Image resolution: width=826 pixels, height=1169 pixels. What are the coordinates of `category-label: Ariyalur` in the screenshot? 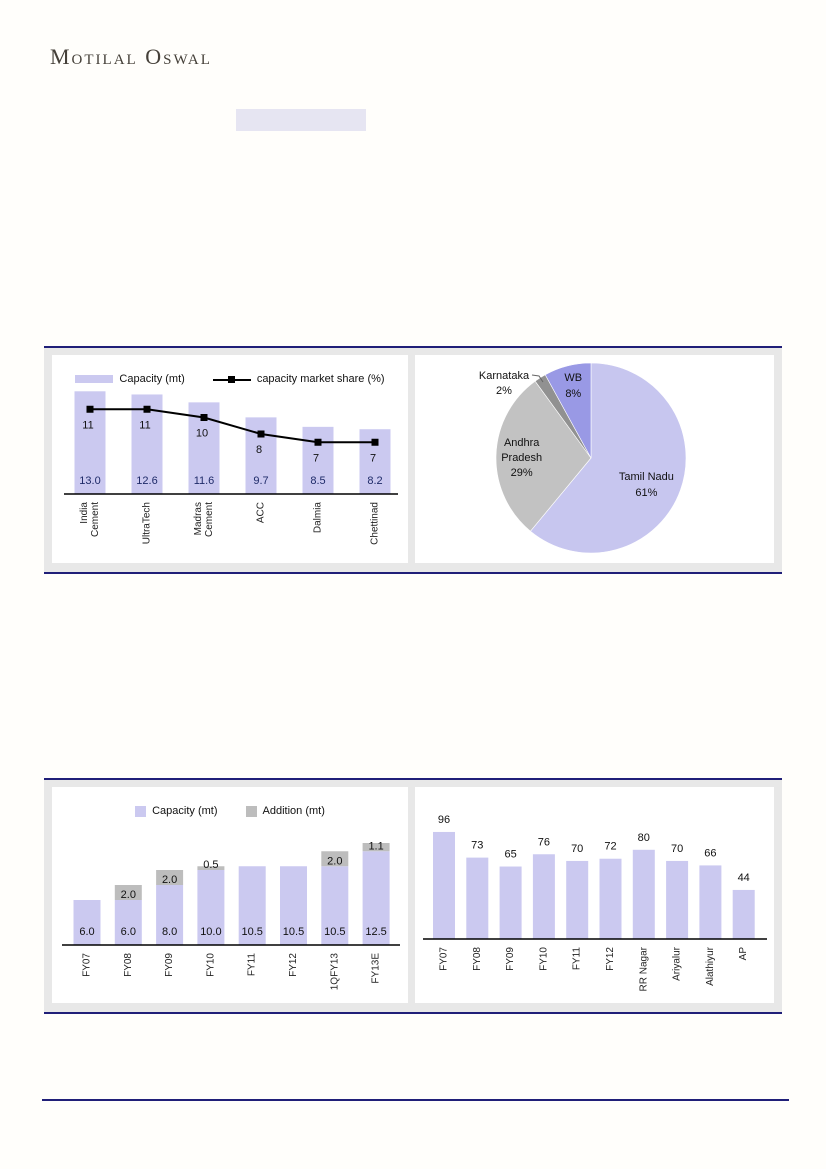 It's located at (677, 963).